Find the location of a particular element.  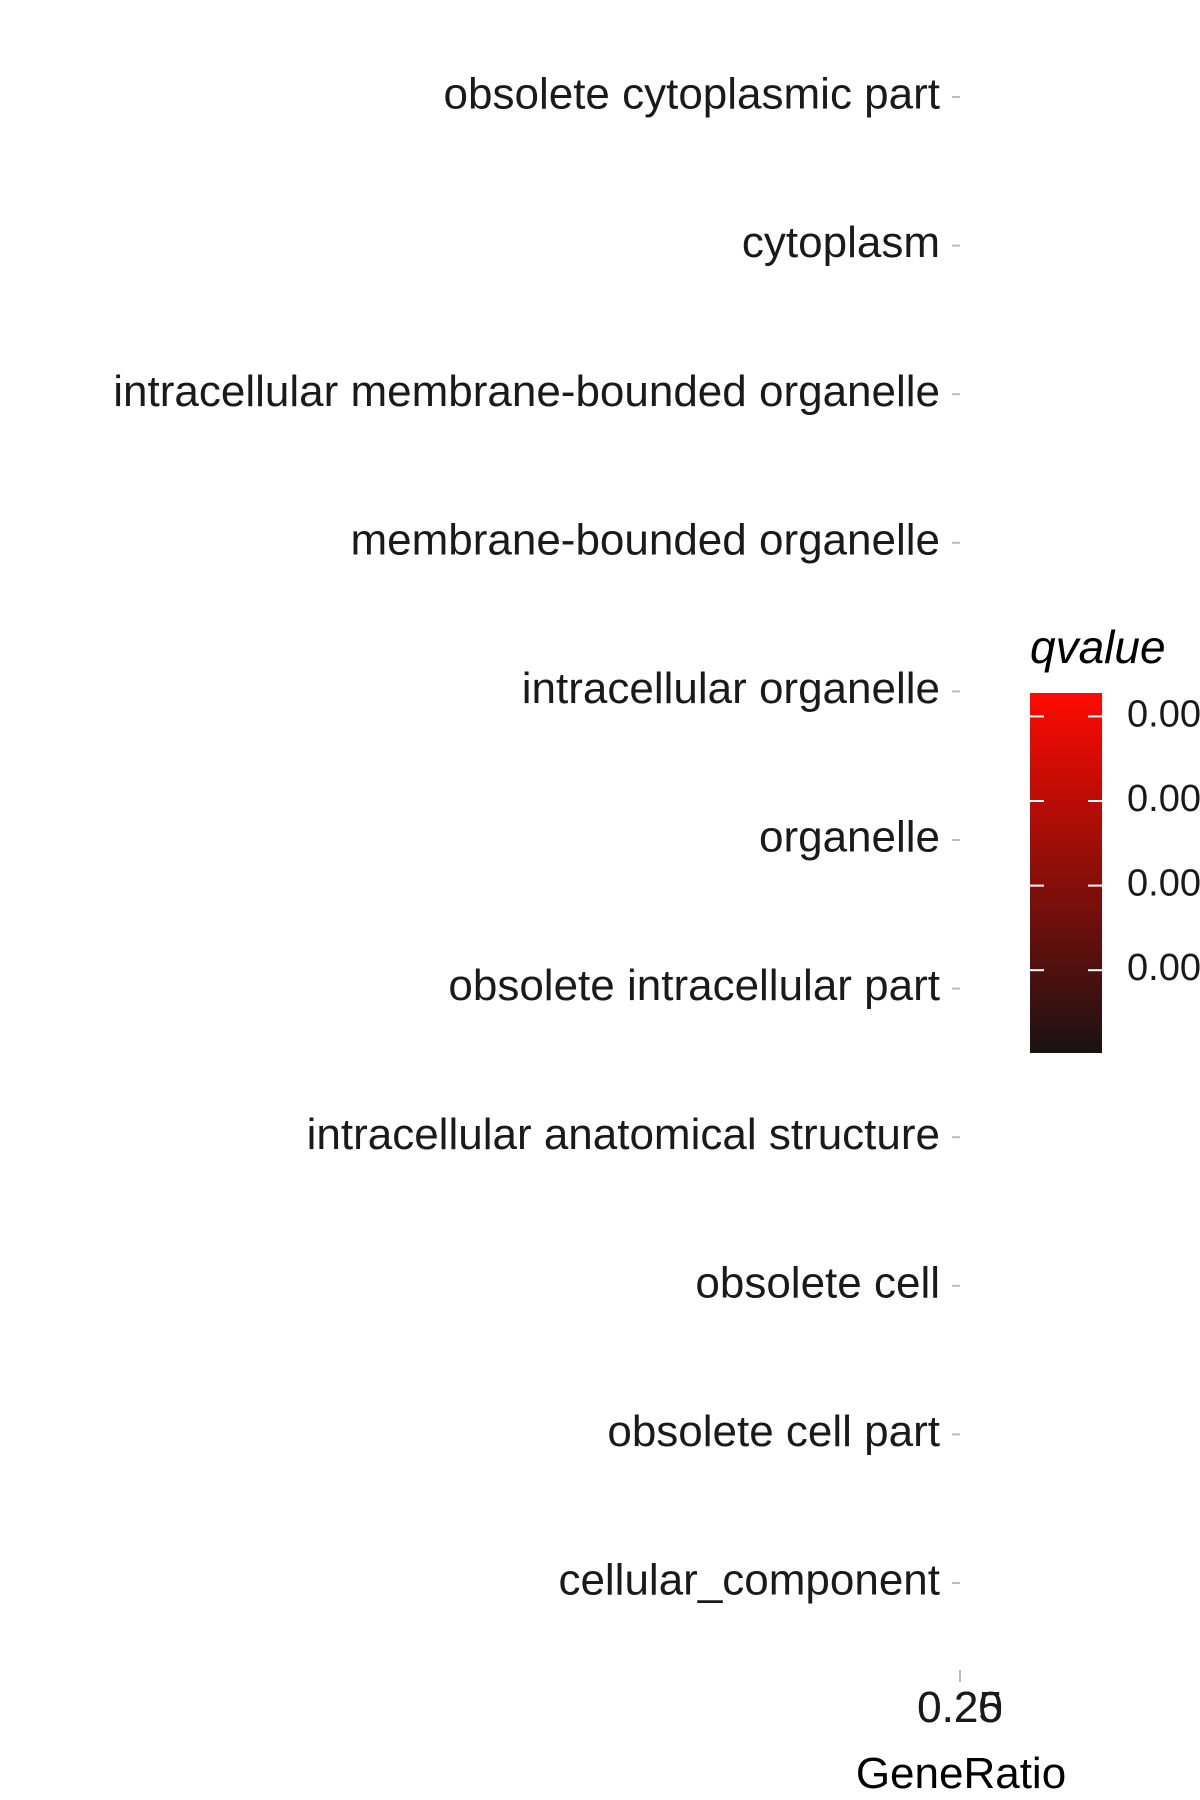

y-tick-label: intracellular anatomical structure is located at coordinates (623, 1134).